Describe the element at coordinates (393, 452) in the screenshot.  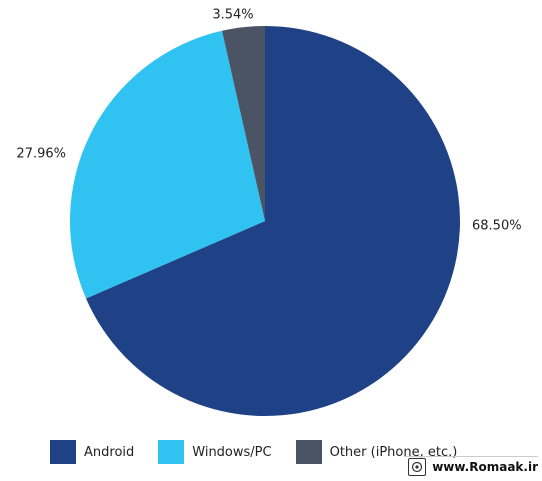
I see `legend-label-other: Other (iPhone, etc.)` at that location.